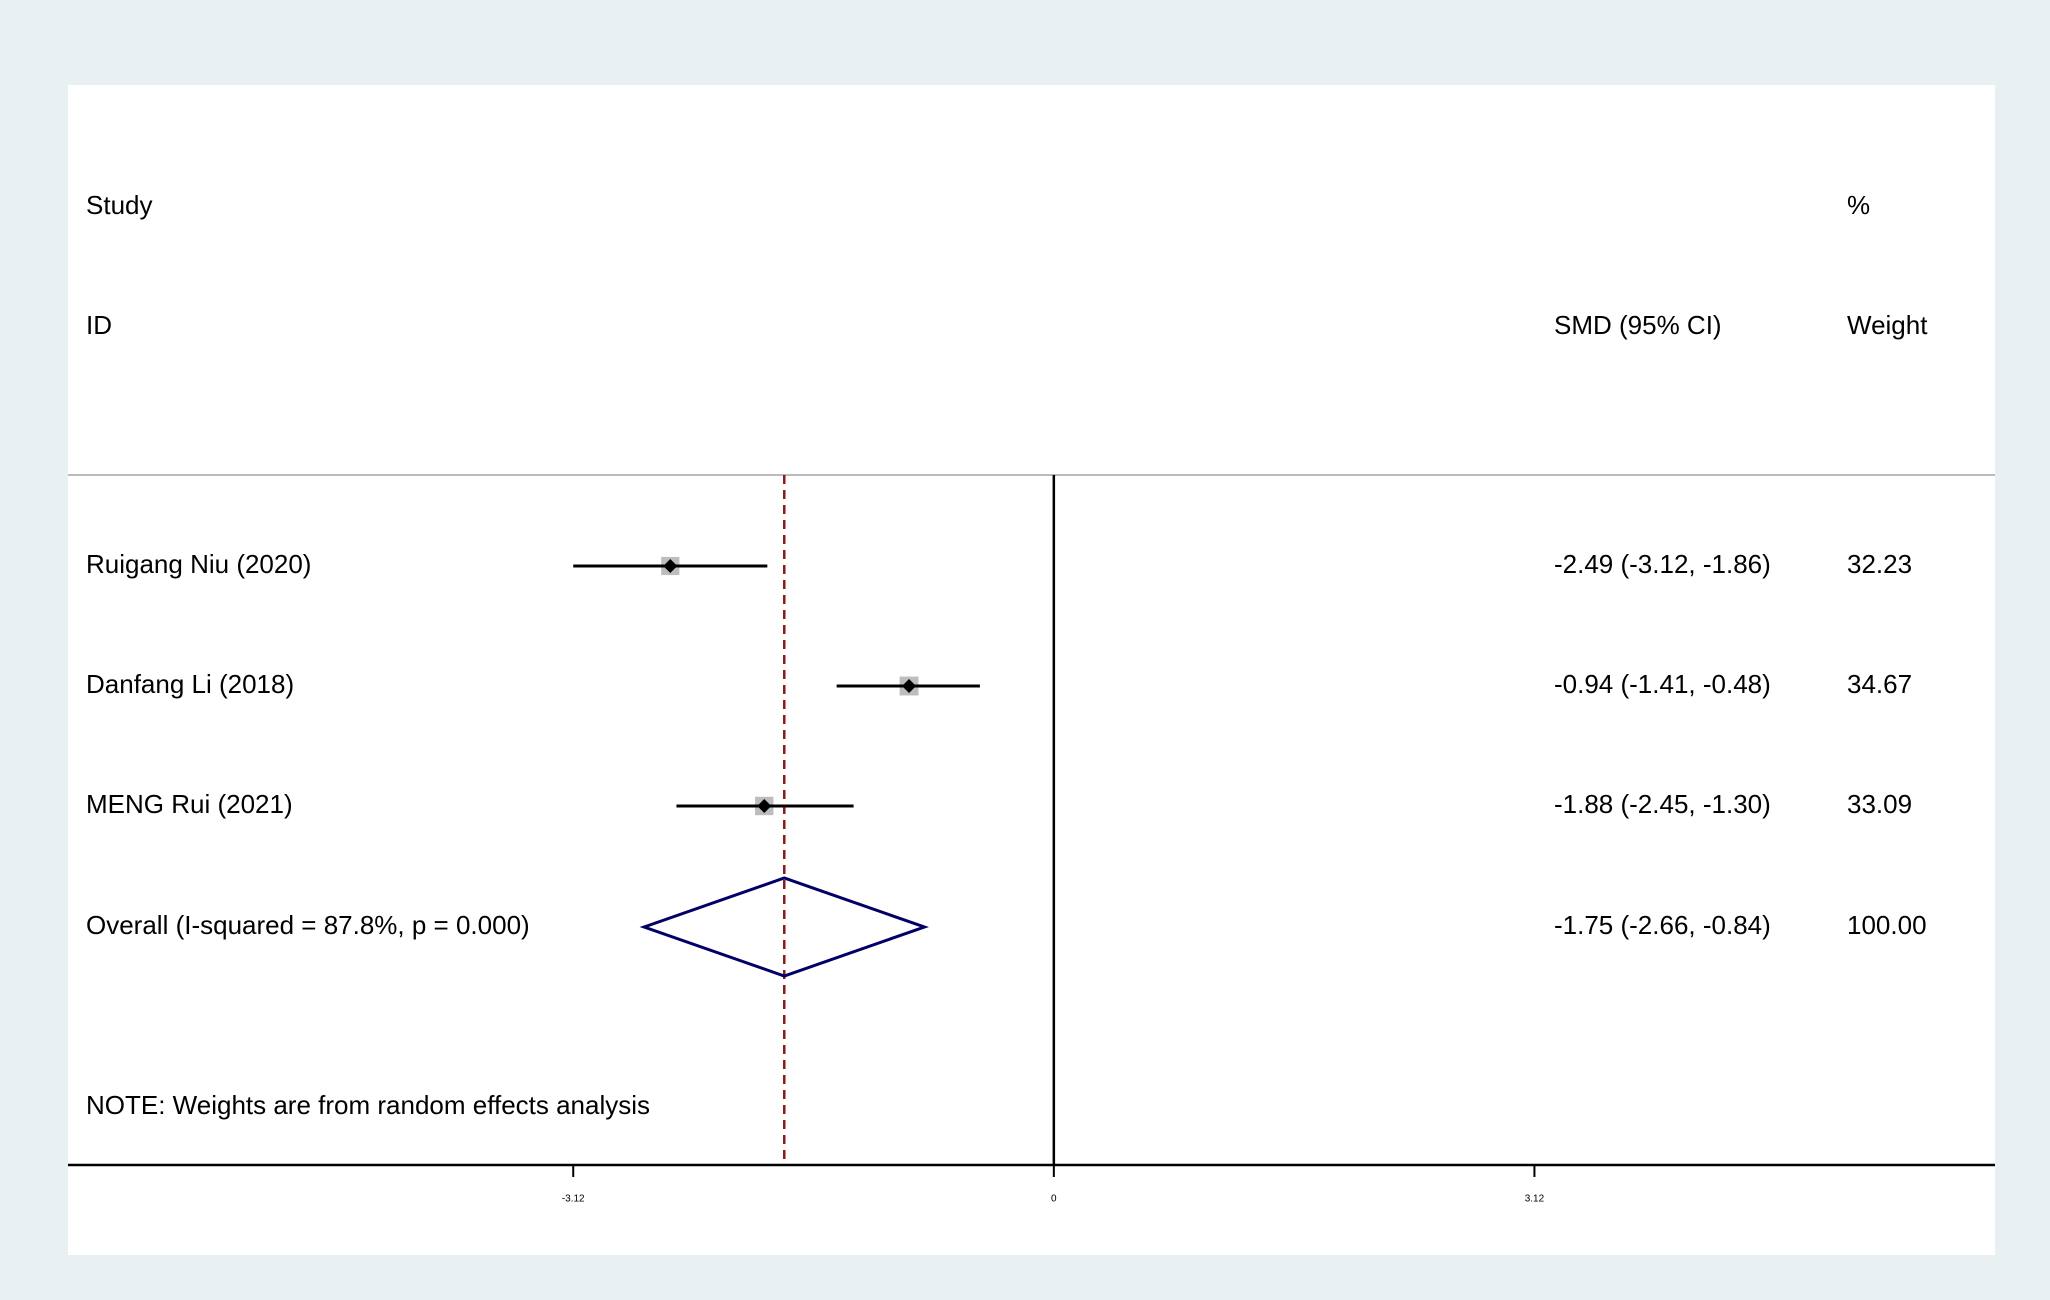 Image resolution: width=2050 pixels, height=1300 pixels. What do you see at coordinates (784, 927) in the screenshot?
I see `overall-diamond` at bounding box center [784, 927].